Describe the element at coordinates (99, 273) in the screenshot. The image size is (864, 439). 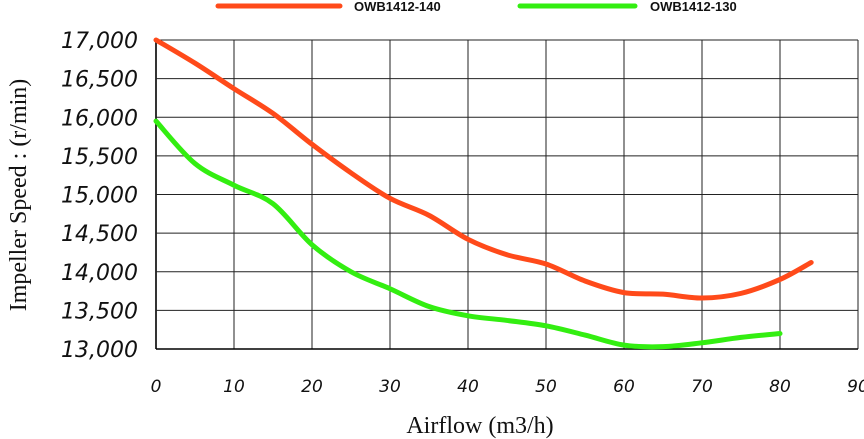
I see `y-tick-label-2: 14,000` at that location.